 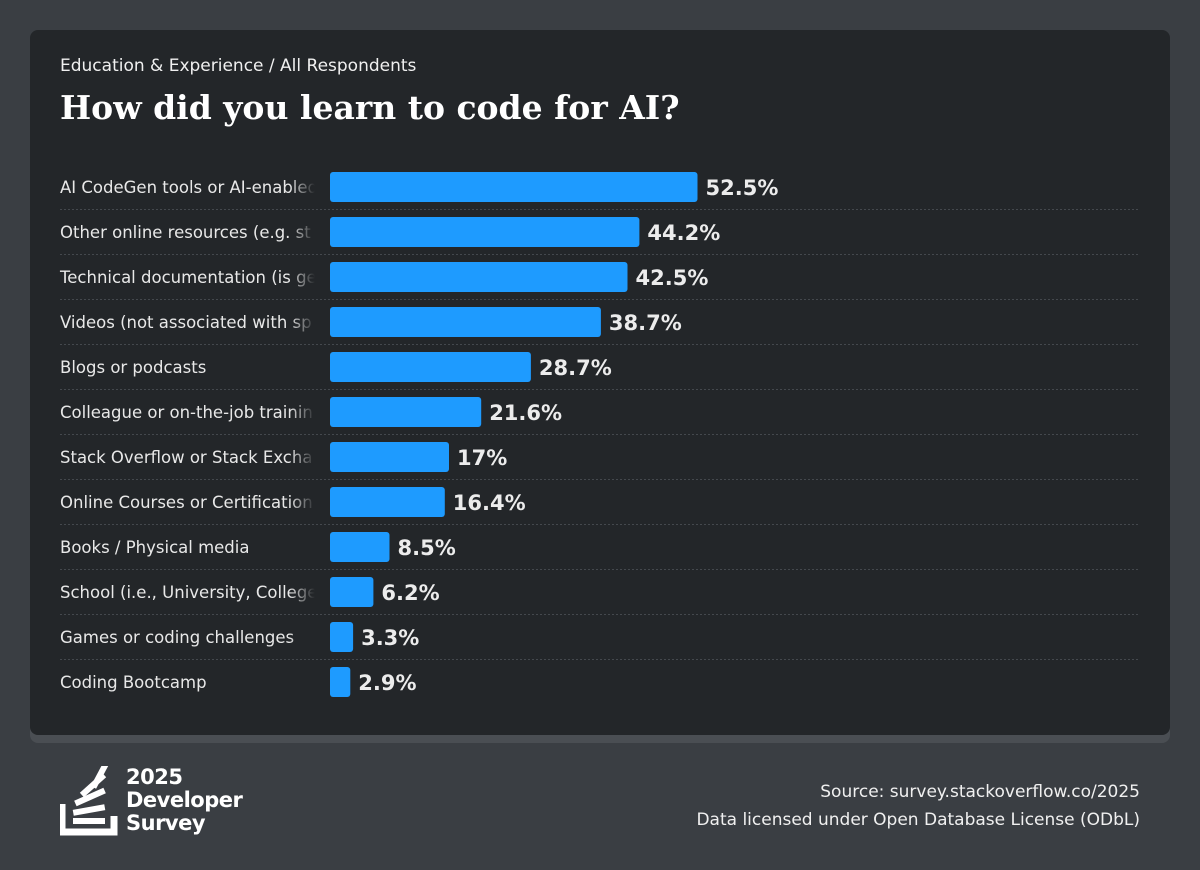 What do you see at coordinates (489, 503) in the screenshot?
I see `value-label: 16.4%` at bounding box center [489, 503].